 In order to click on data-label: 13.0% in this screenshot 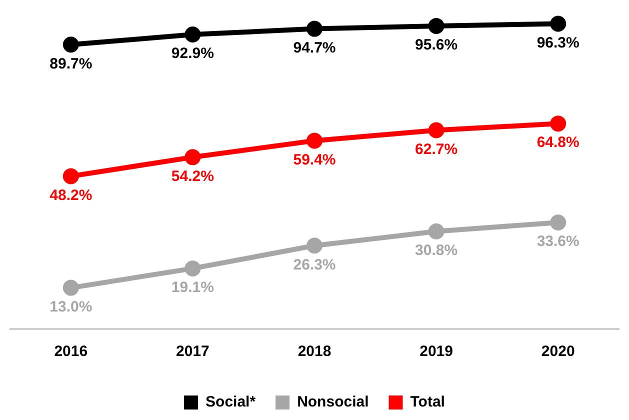, I will do `click(71, 307)`.